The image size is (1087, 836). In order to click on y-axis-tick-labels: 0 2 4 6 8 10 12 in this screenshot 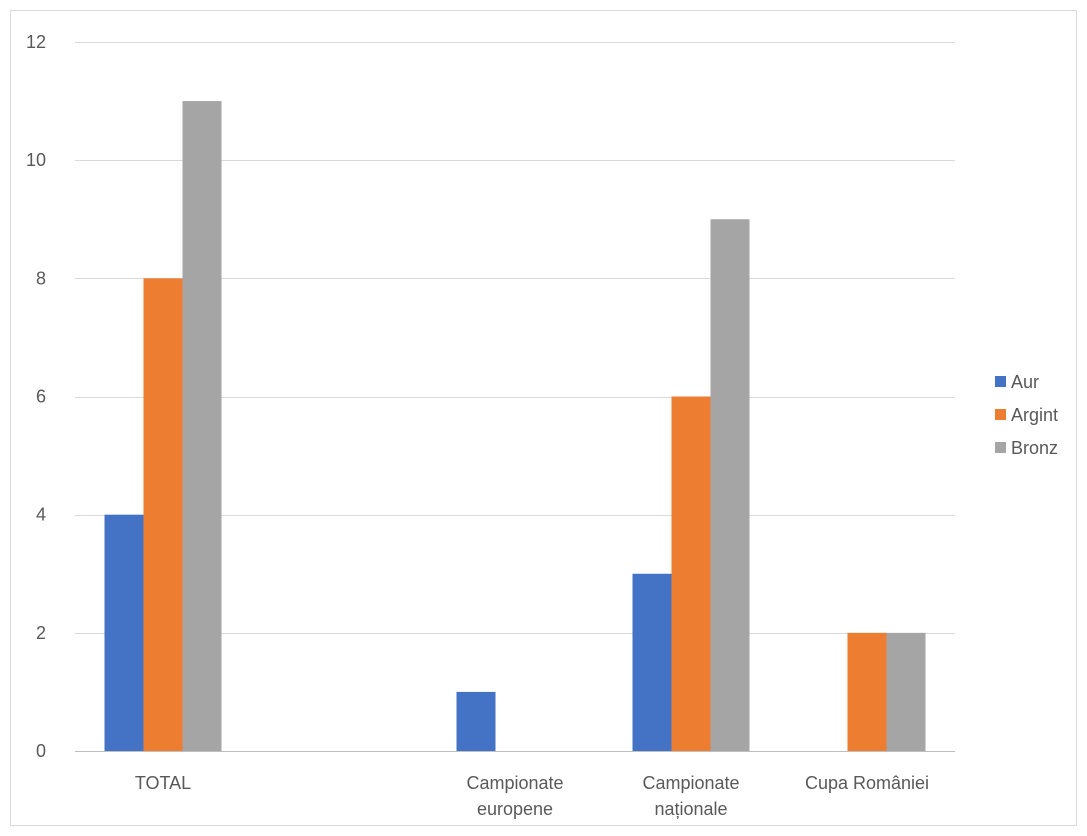, I will do `click(36, 396)`.